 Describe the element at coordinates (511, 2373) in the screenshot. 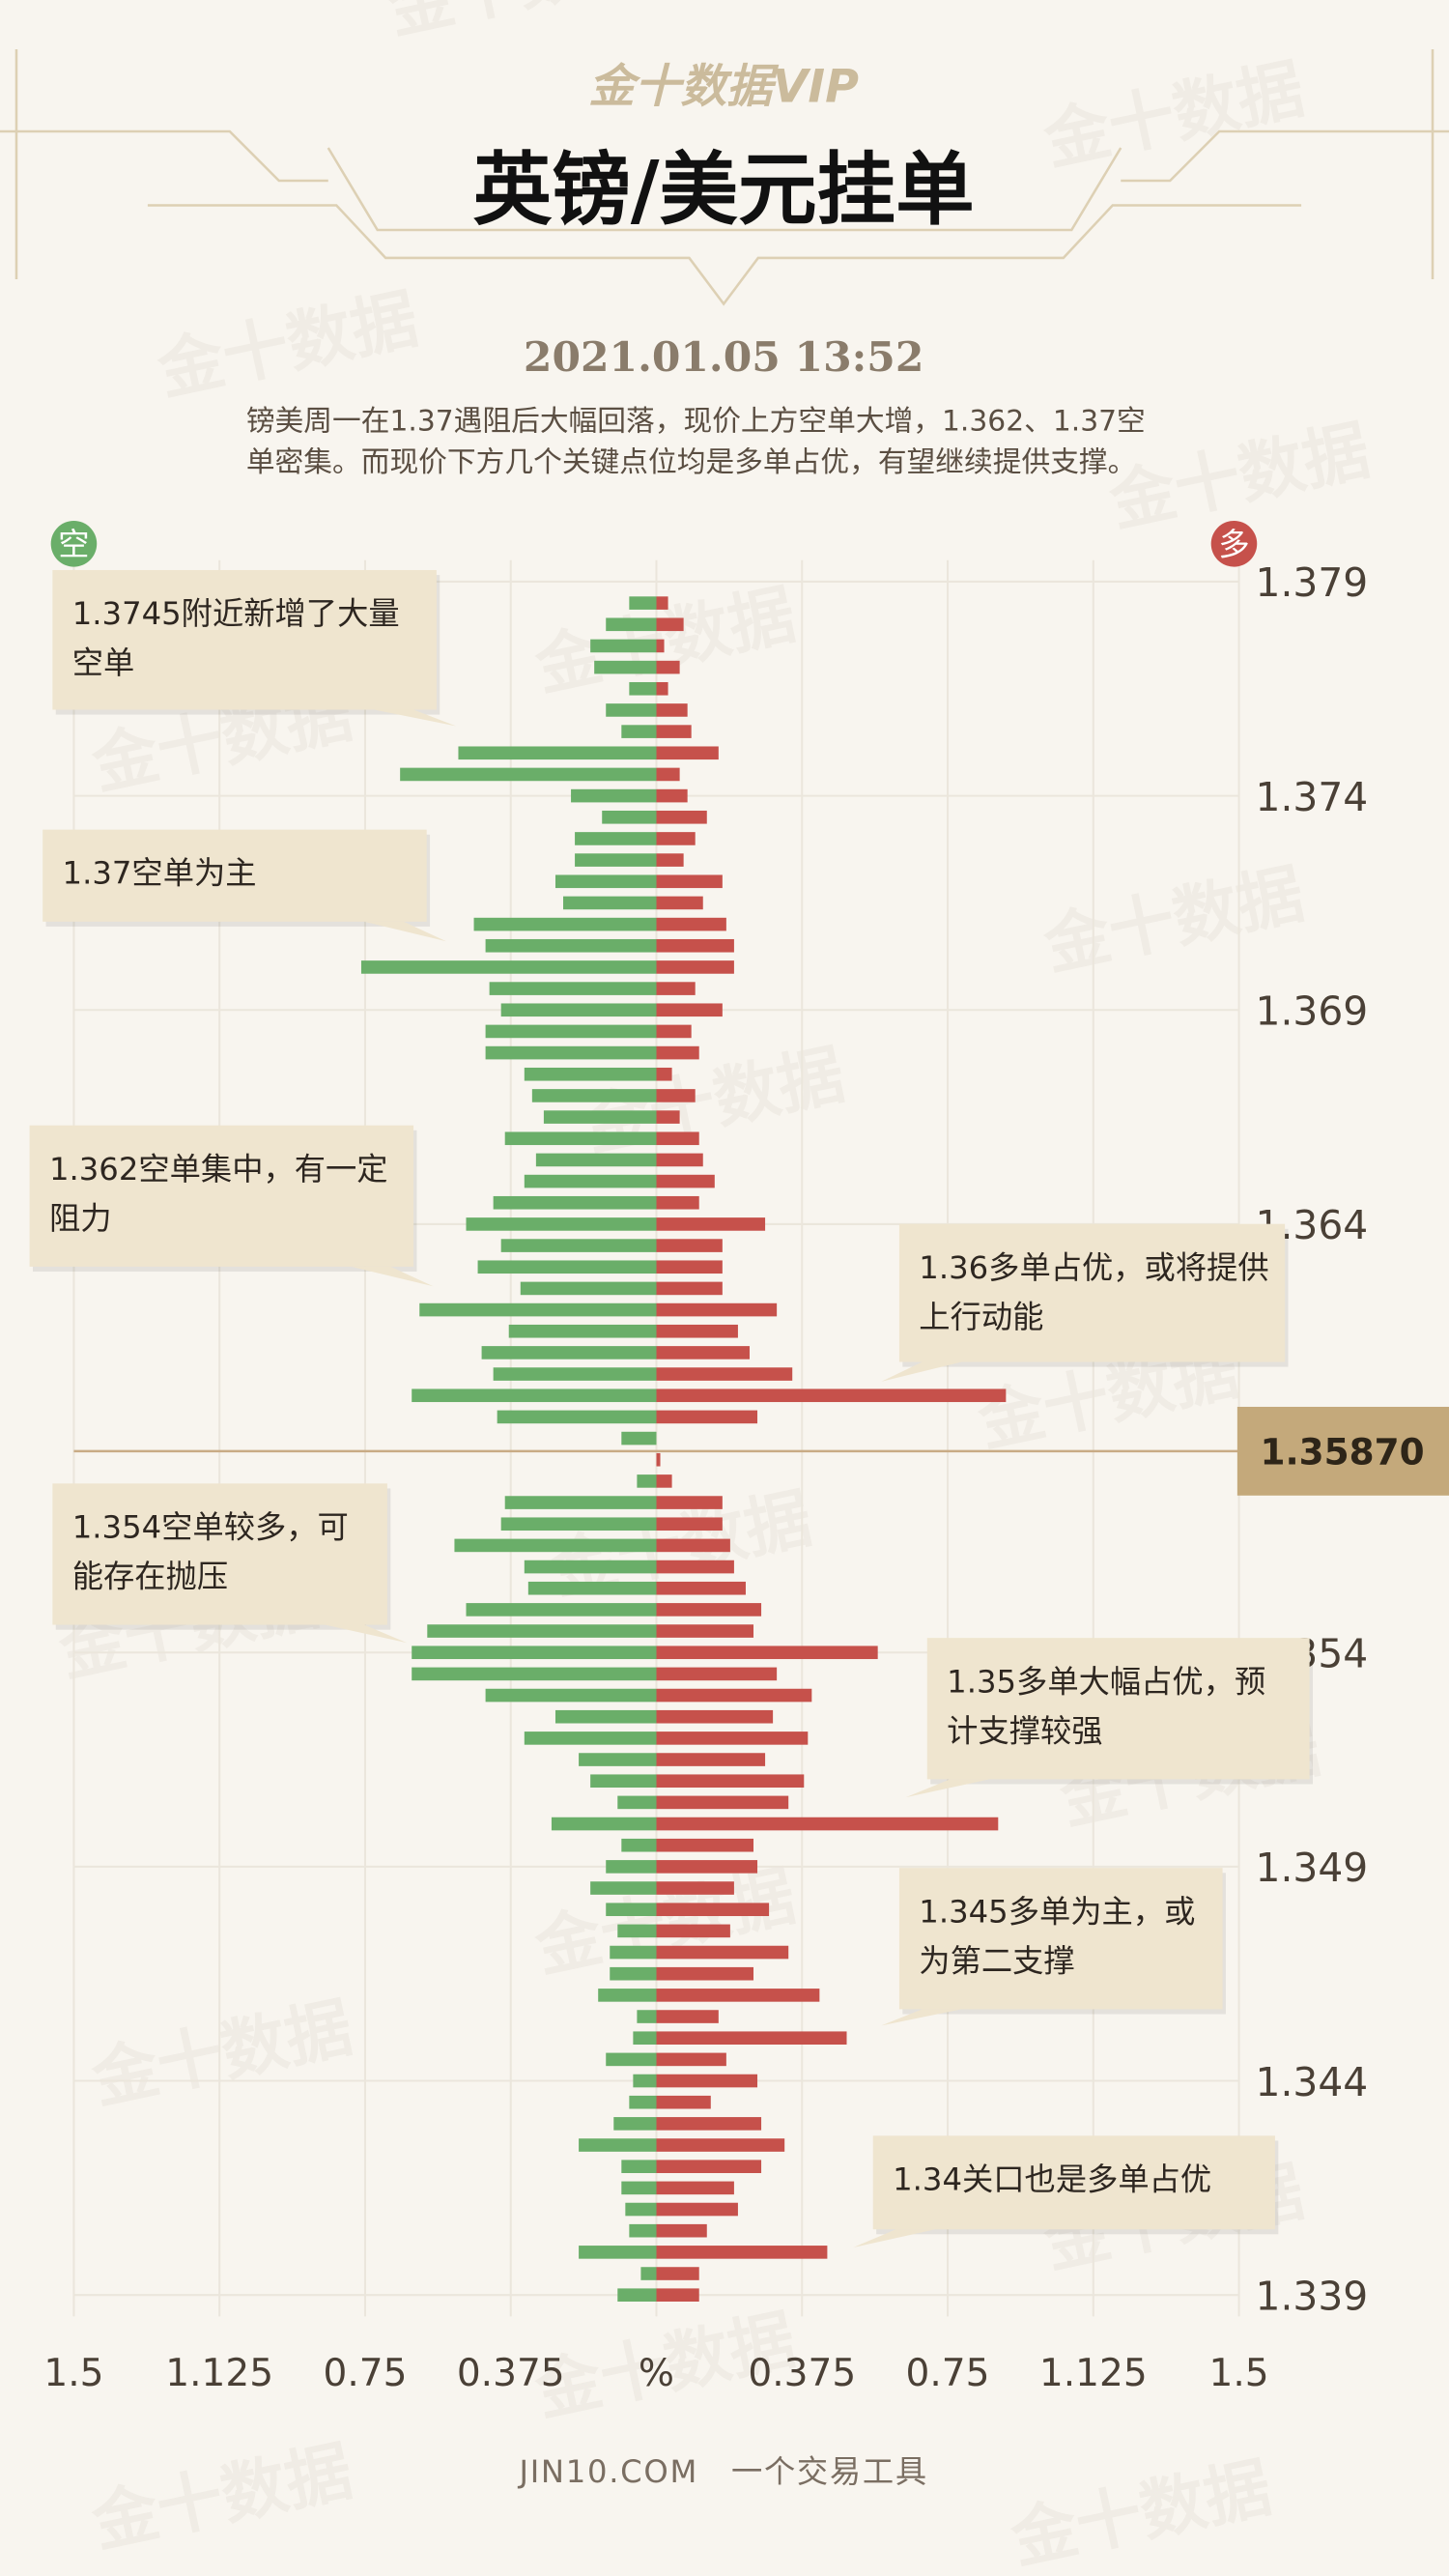

I see `x-tick-label: 0.375` at that location.